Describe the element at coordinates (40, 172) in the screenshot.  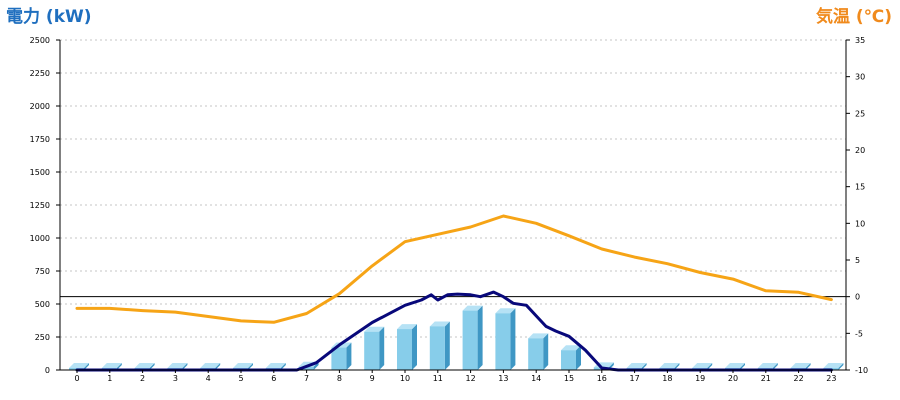
I see `left-tick-label: 1500` at that location.